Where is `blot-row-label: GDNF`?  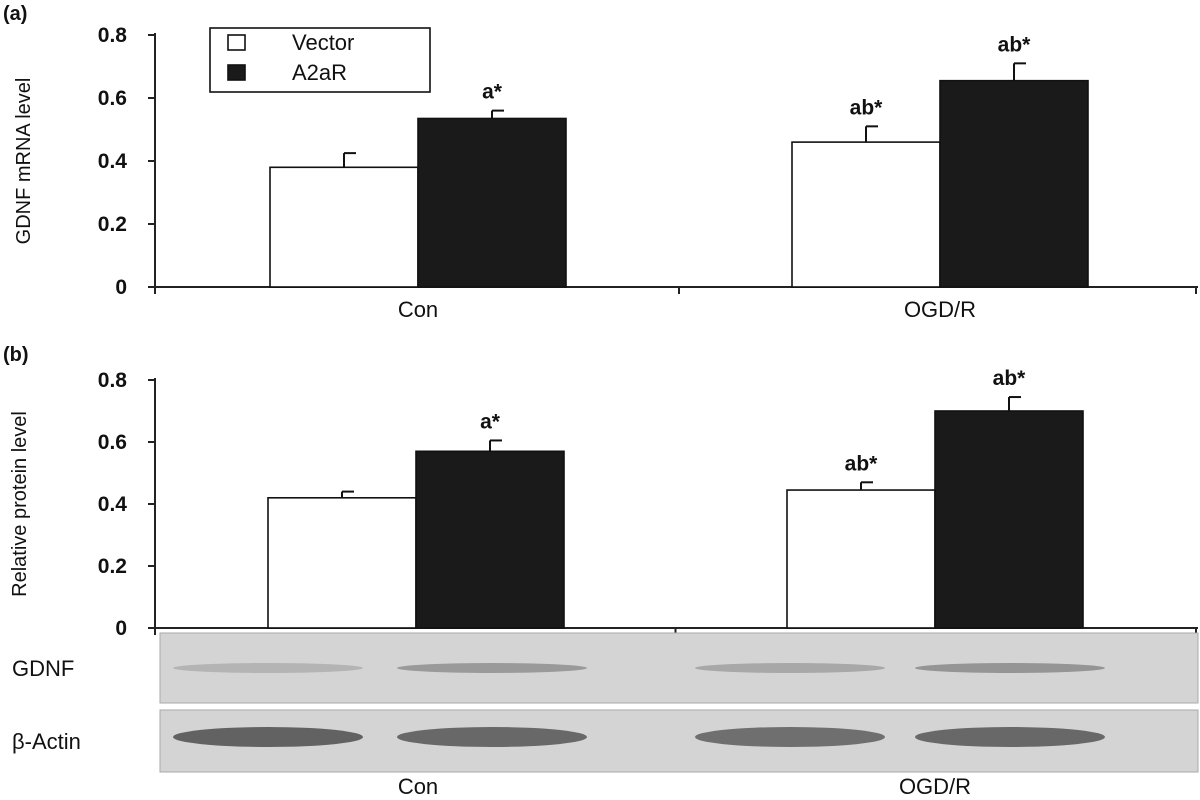 blot-row-label: GDNF is located at coordinates (43, 668).